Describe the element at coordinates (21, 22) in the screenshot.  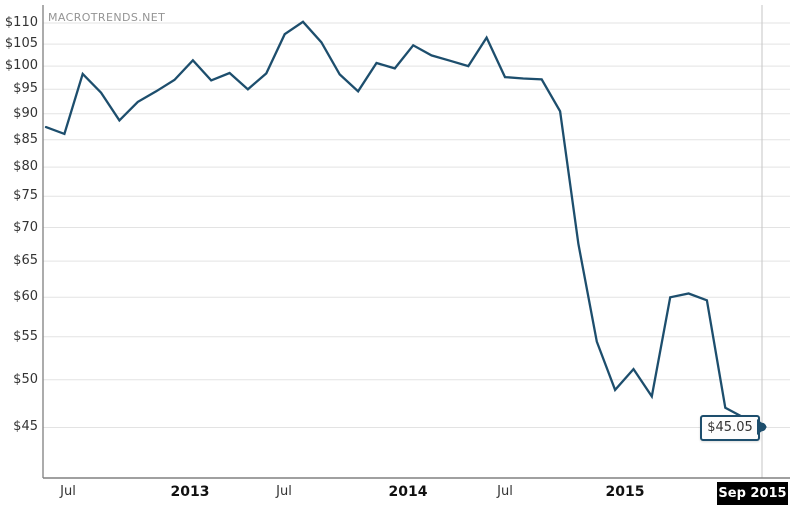
I see `y-axis-label: $110` at that location.